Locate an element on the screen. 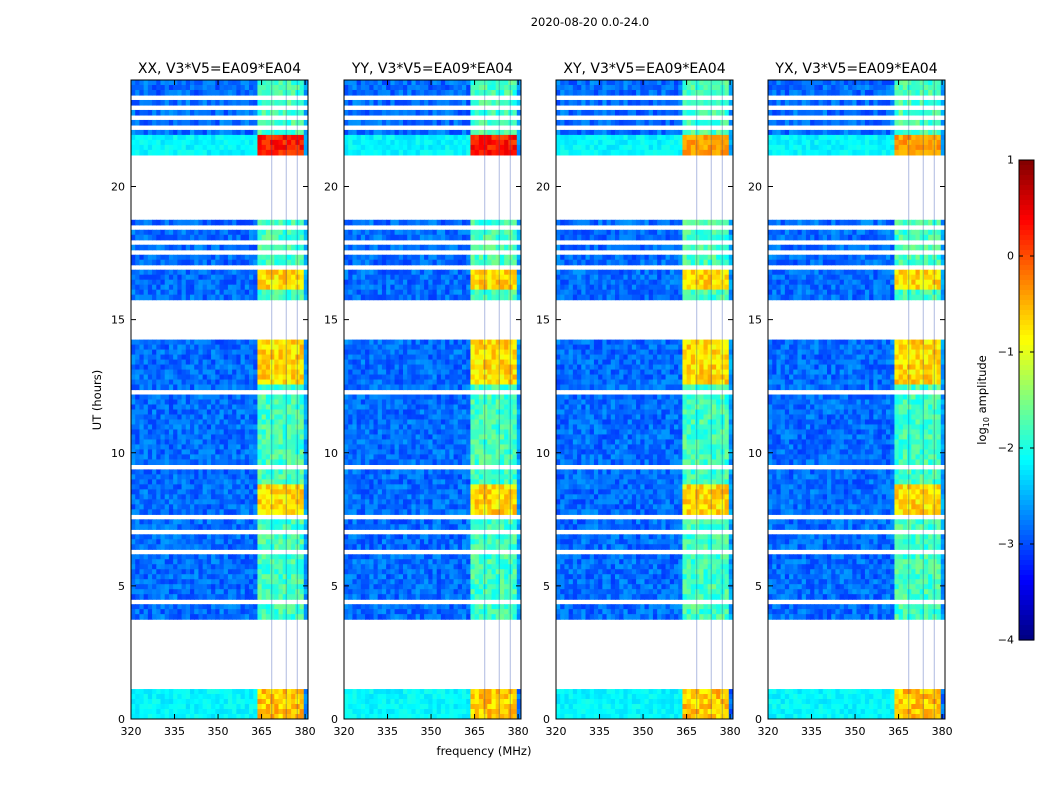 The image size is (1050, 800). panel-title: YX, V3*V5=EA09*EA04 is located at coordinates (855, 69).